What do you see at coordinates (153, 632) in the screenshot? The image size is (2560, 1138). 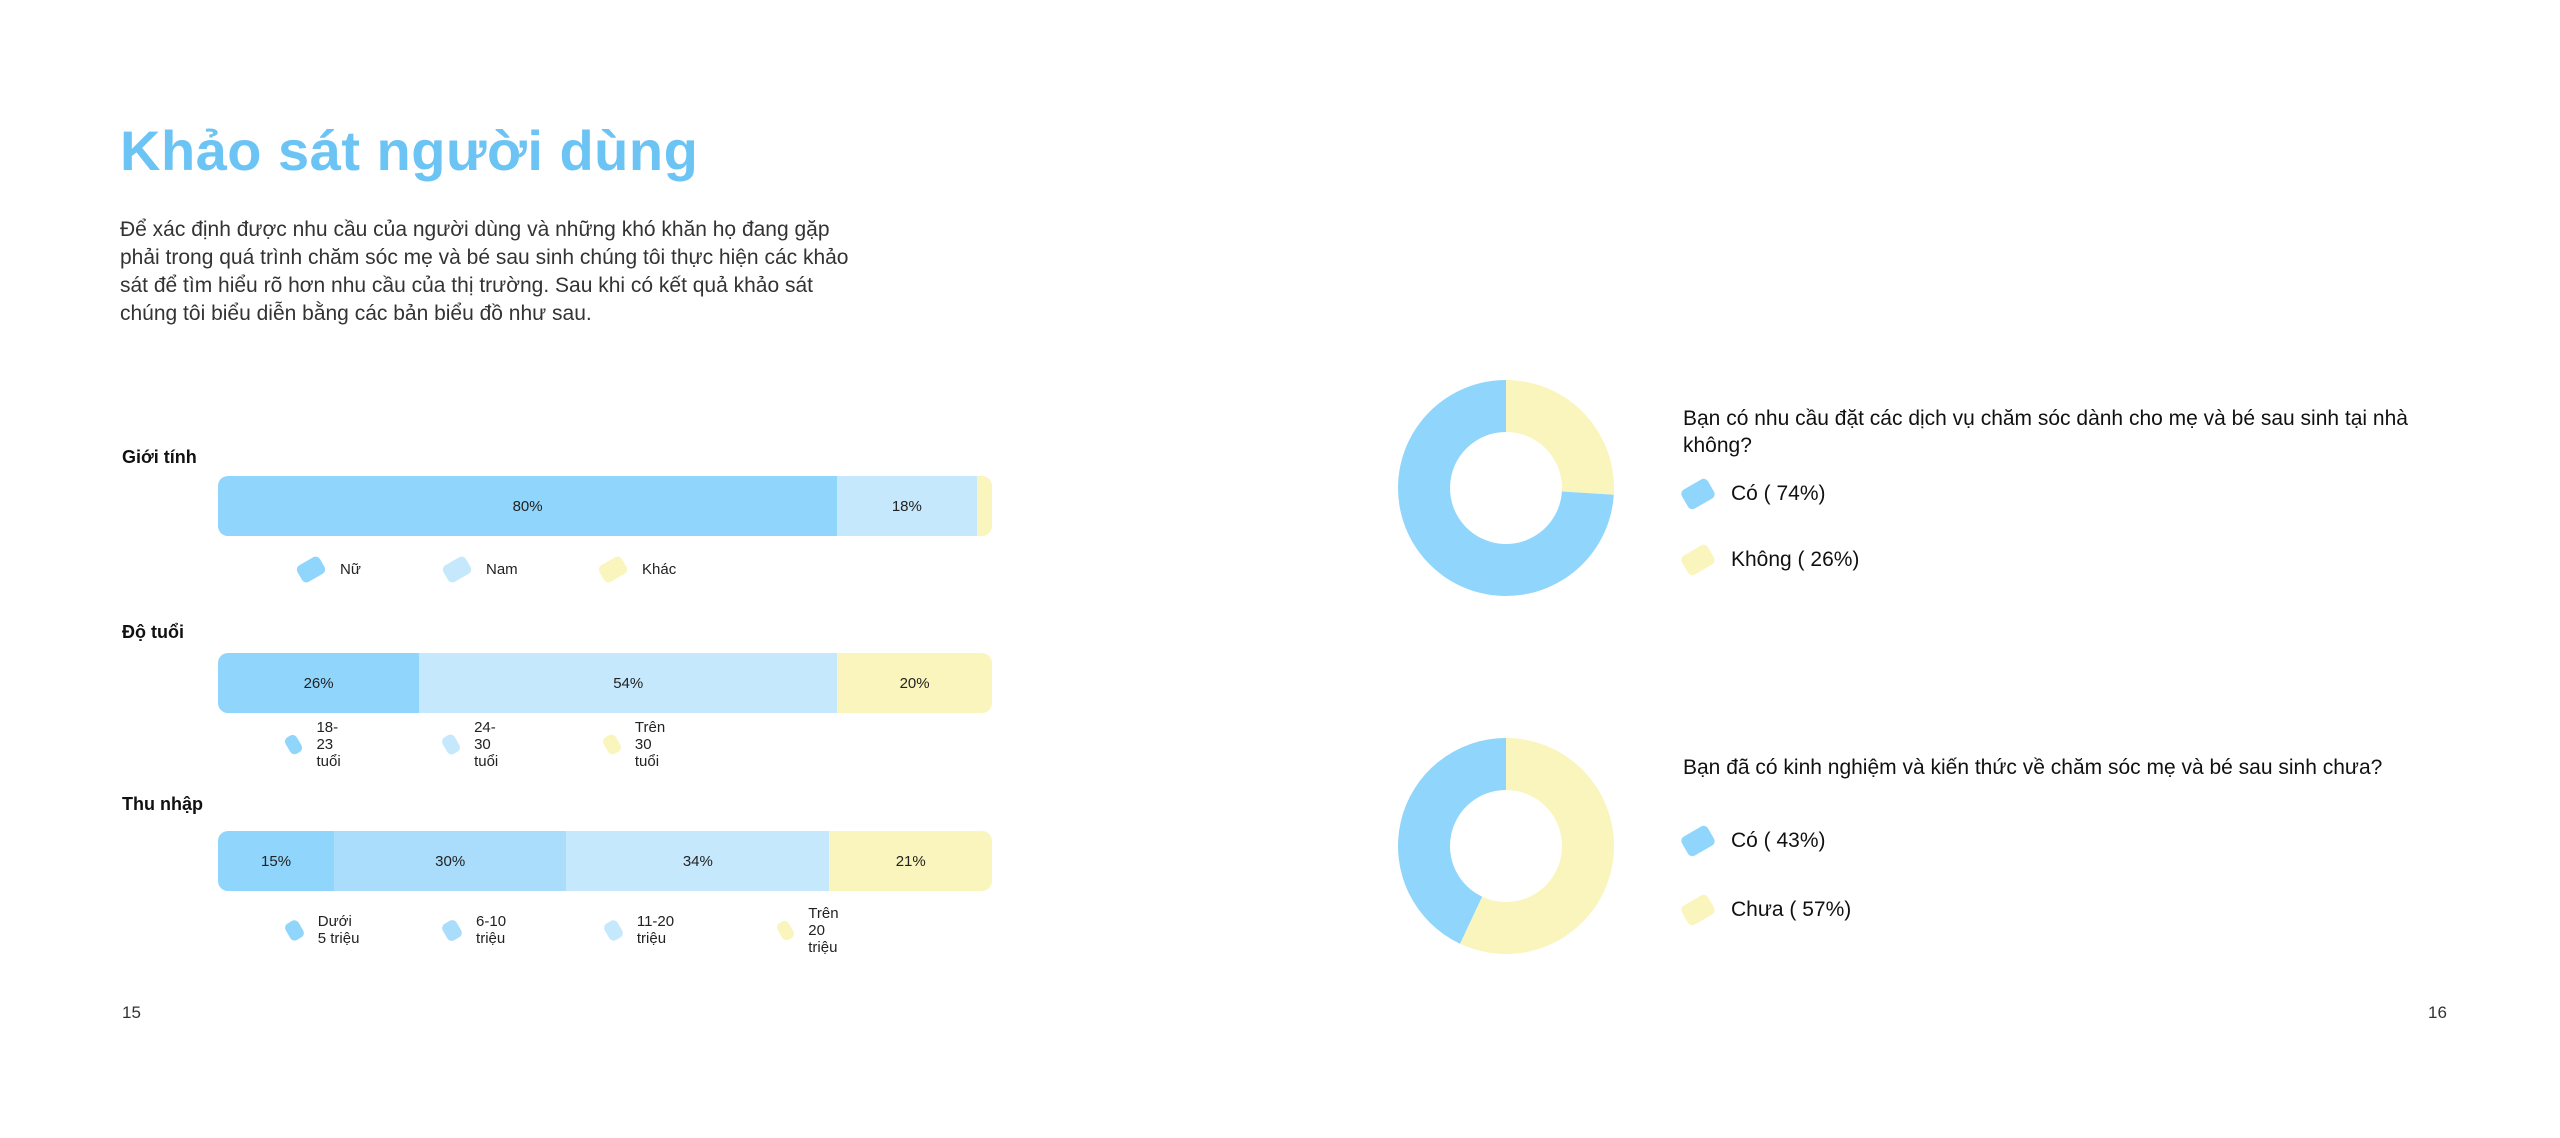 I see `age-section-title: Độ tuổi` at bounding box center [153, 632].